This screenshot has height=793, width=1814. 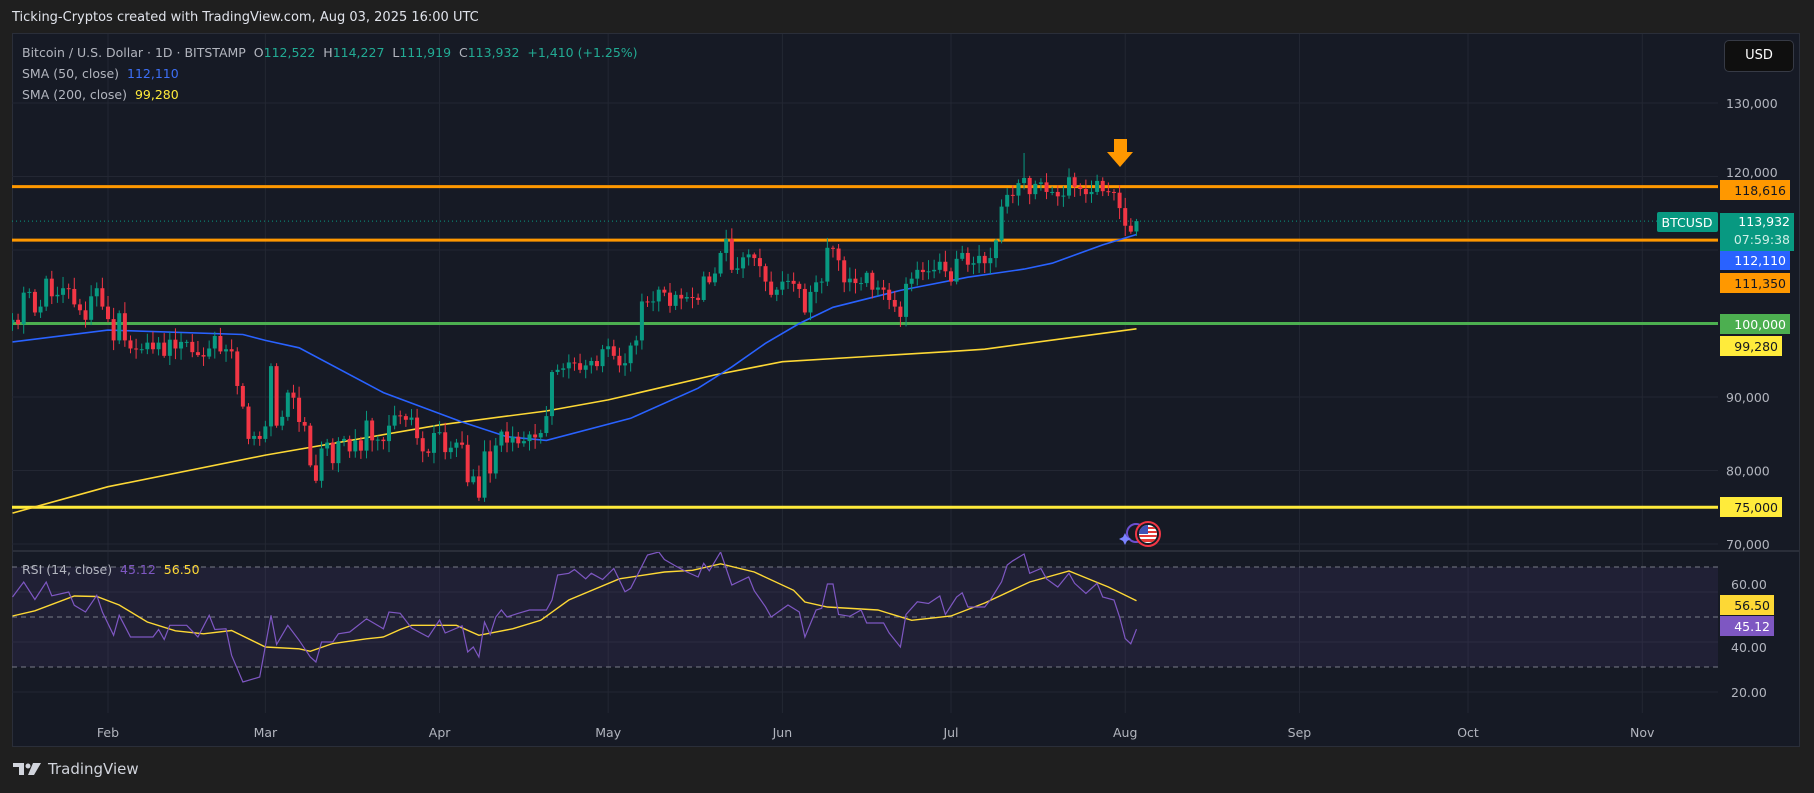 I want to click on price-tick-label: 120,000, so click(x=1752, y=172).